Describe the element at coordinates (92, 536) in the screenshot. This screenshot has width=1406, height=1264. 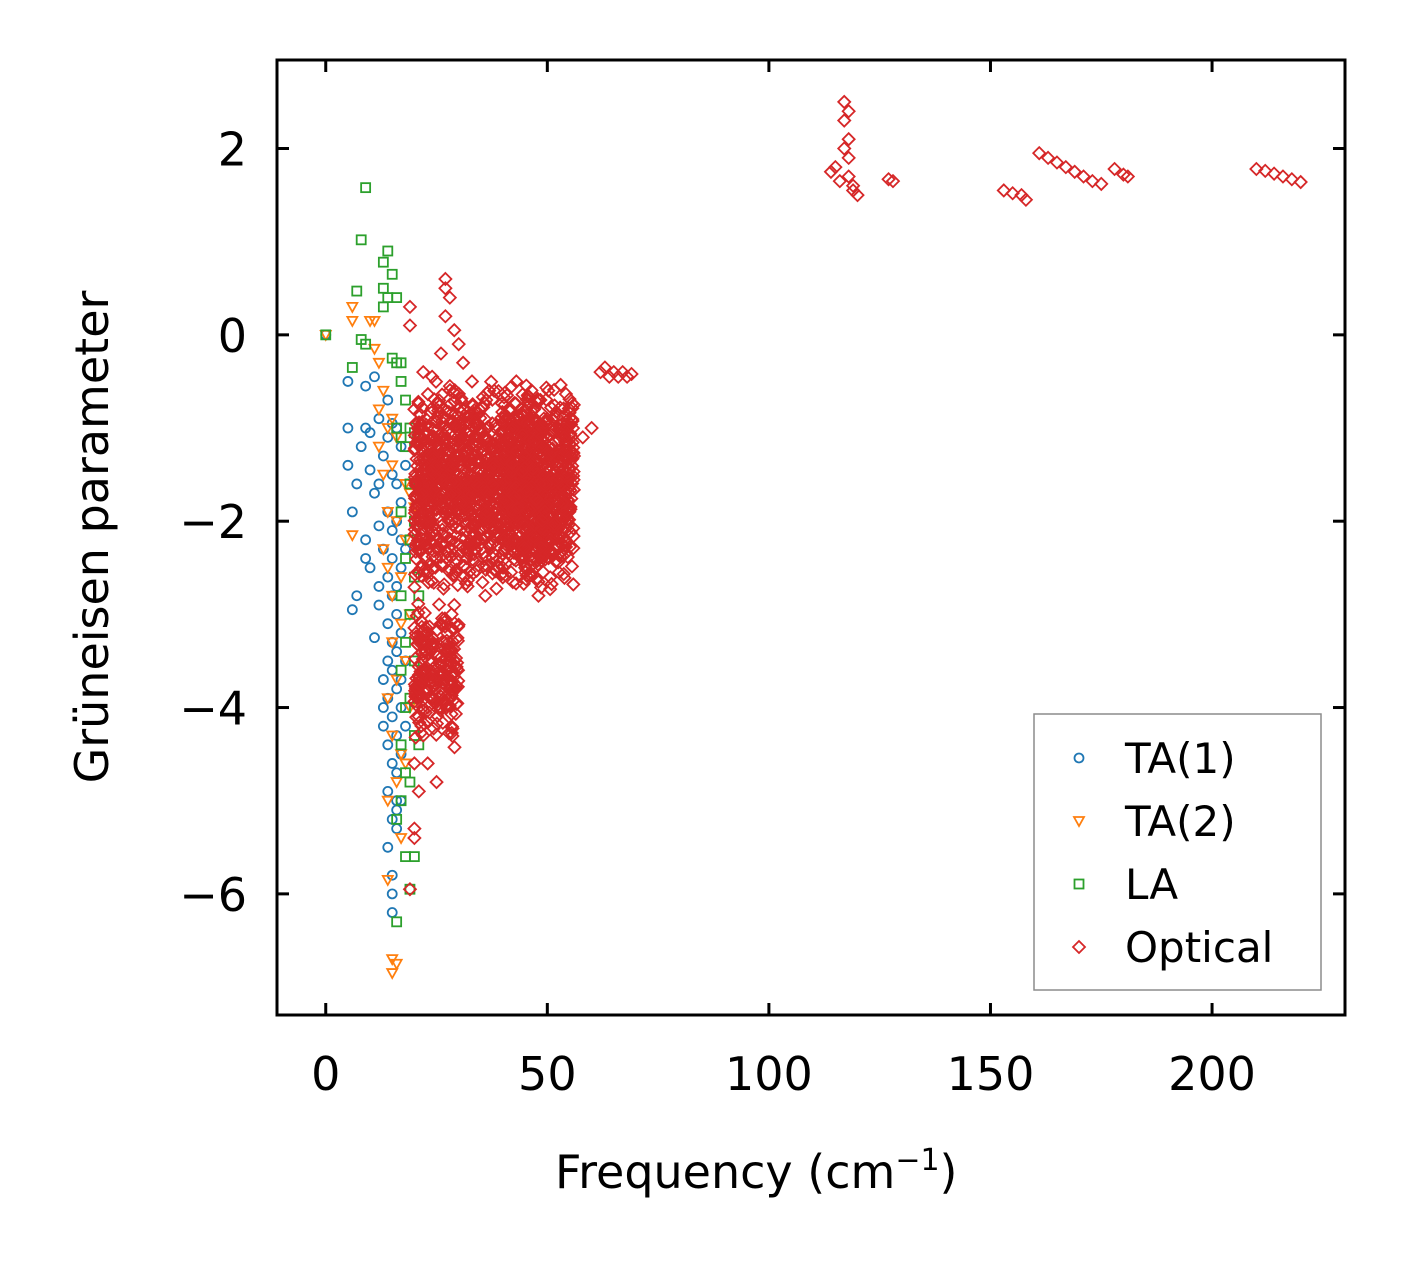
I see `y-axis-label: Grüneisen parameter` at that location.